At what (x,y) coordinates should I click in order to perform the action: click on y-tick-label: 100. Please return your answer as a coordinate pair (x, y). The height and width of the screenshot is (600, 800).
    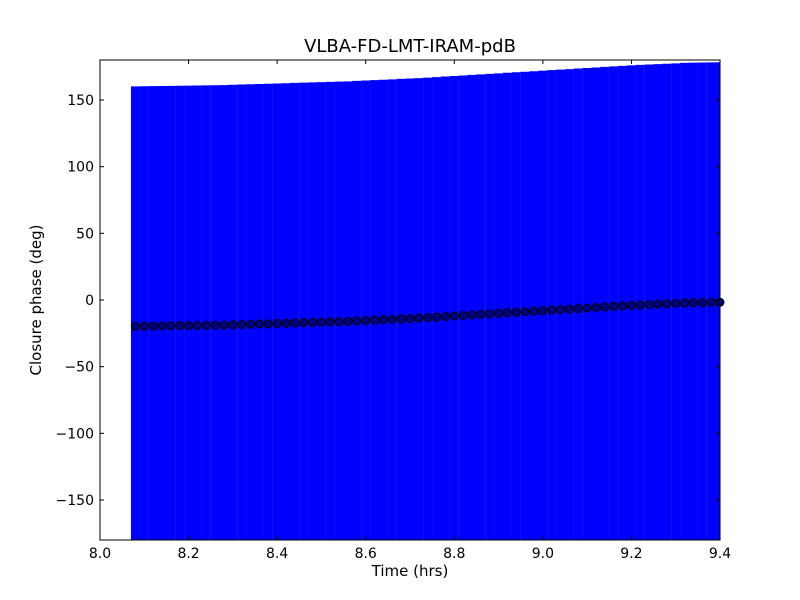
    Looking at the image, I should click on (80, 168).